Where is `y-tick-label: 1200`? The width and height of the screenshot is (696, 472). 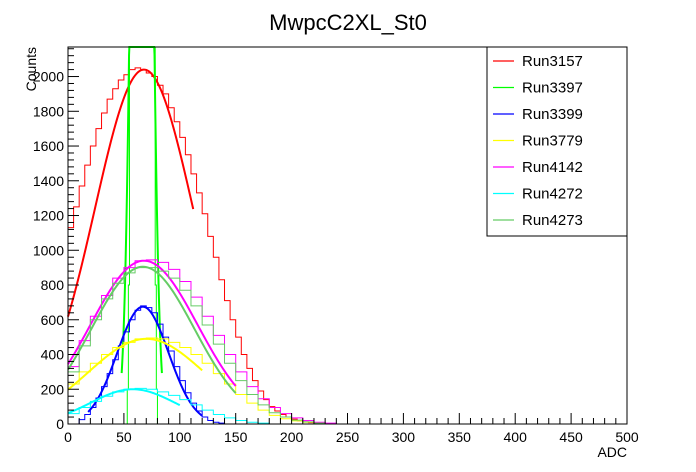 y-tick-label: 1200 is located at coordinates (48, 216).